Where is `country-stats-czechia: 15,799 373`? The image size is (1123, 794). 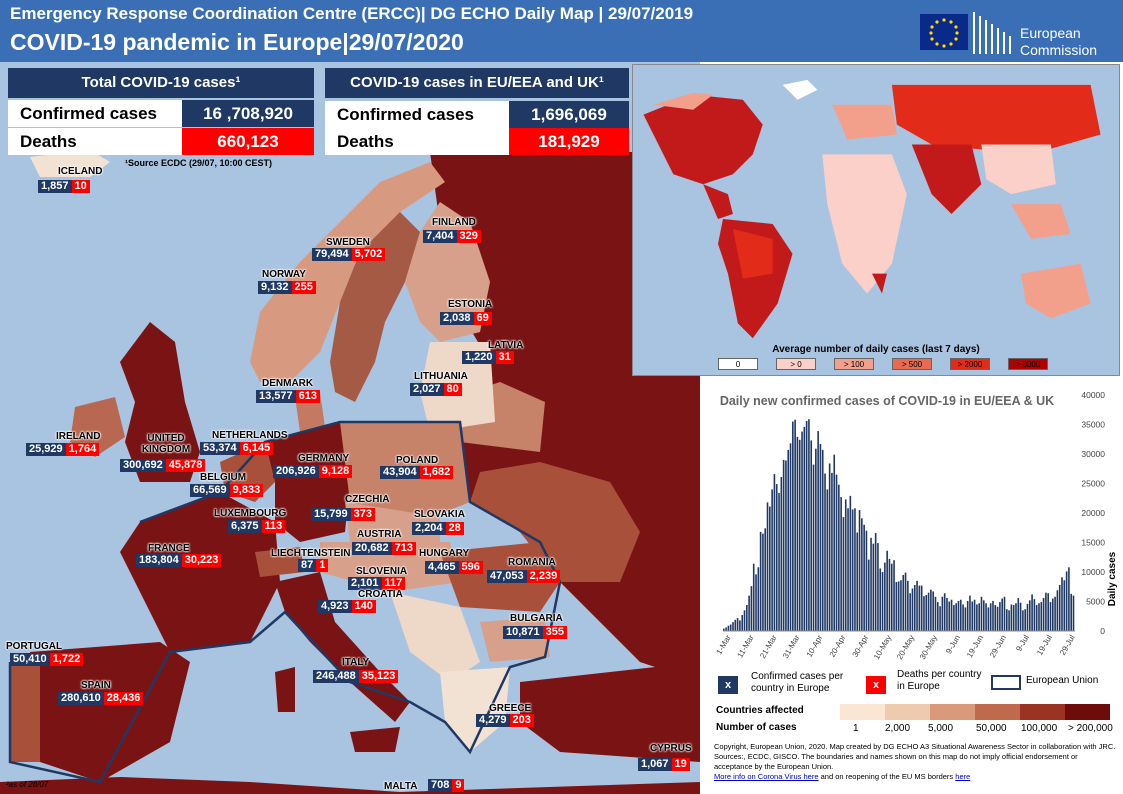
country-stats-czechia: 15,799 373 is located at coordinates (343, 514).